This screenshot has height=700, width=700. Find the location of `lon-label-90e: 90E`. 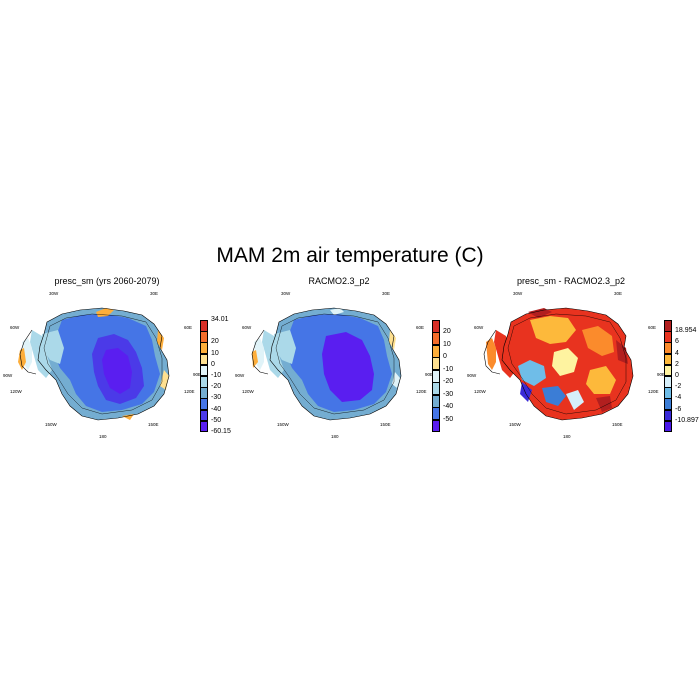

lon-label-90e: 90E is located at coordinates (429, 374).